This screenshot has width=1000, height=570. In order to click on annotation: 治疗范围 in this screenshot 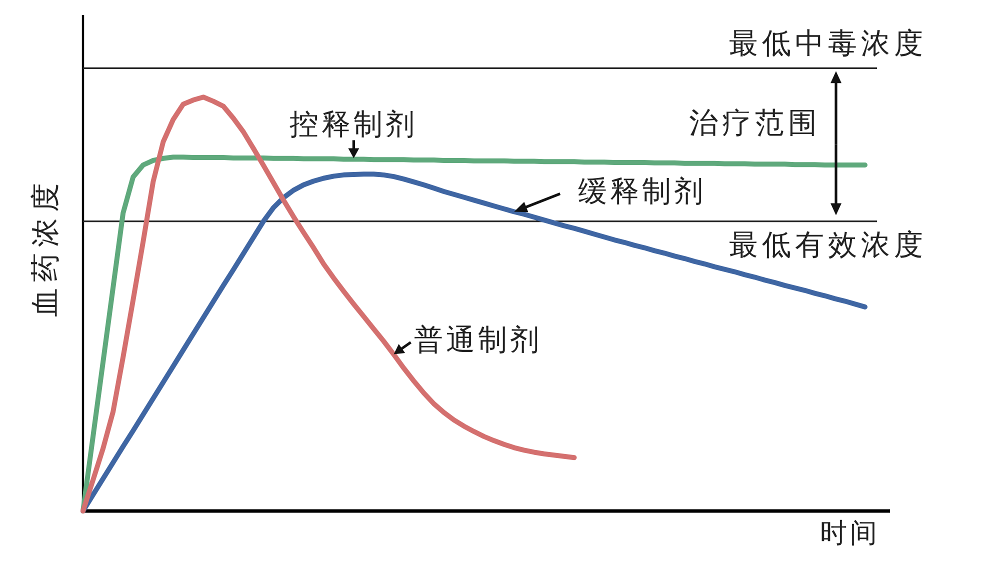, I will do `click(755, 123)`.